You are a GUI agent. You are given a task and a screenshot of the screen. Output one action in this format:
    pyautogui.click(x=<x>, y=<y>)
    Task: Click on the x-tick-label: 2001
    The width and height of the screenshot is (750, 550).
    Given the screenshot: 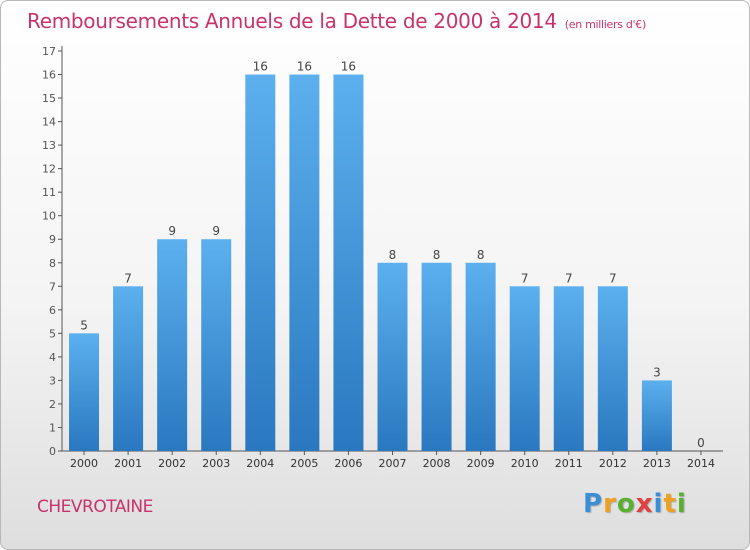 What is the action you would take?
    pyautogui.click(x=128, y=463)
    